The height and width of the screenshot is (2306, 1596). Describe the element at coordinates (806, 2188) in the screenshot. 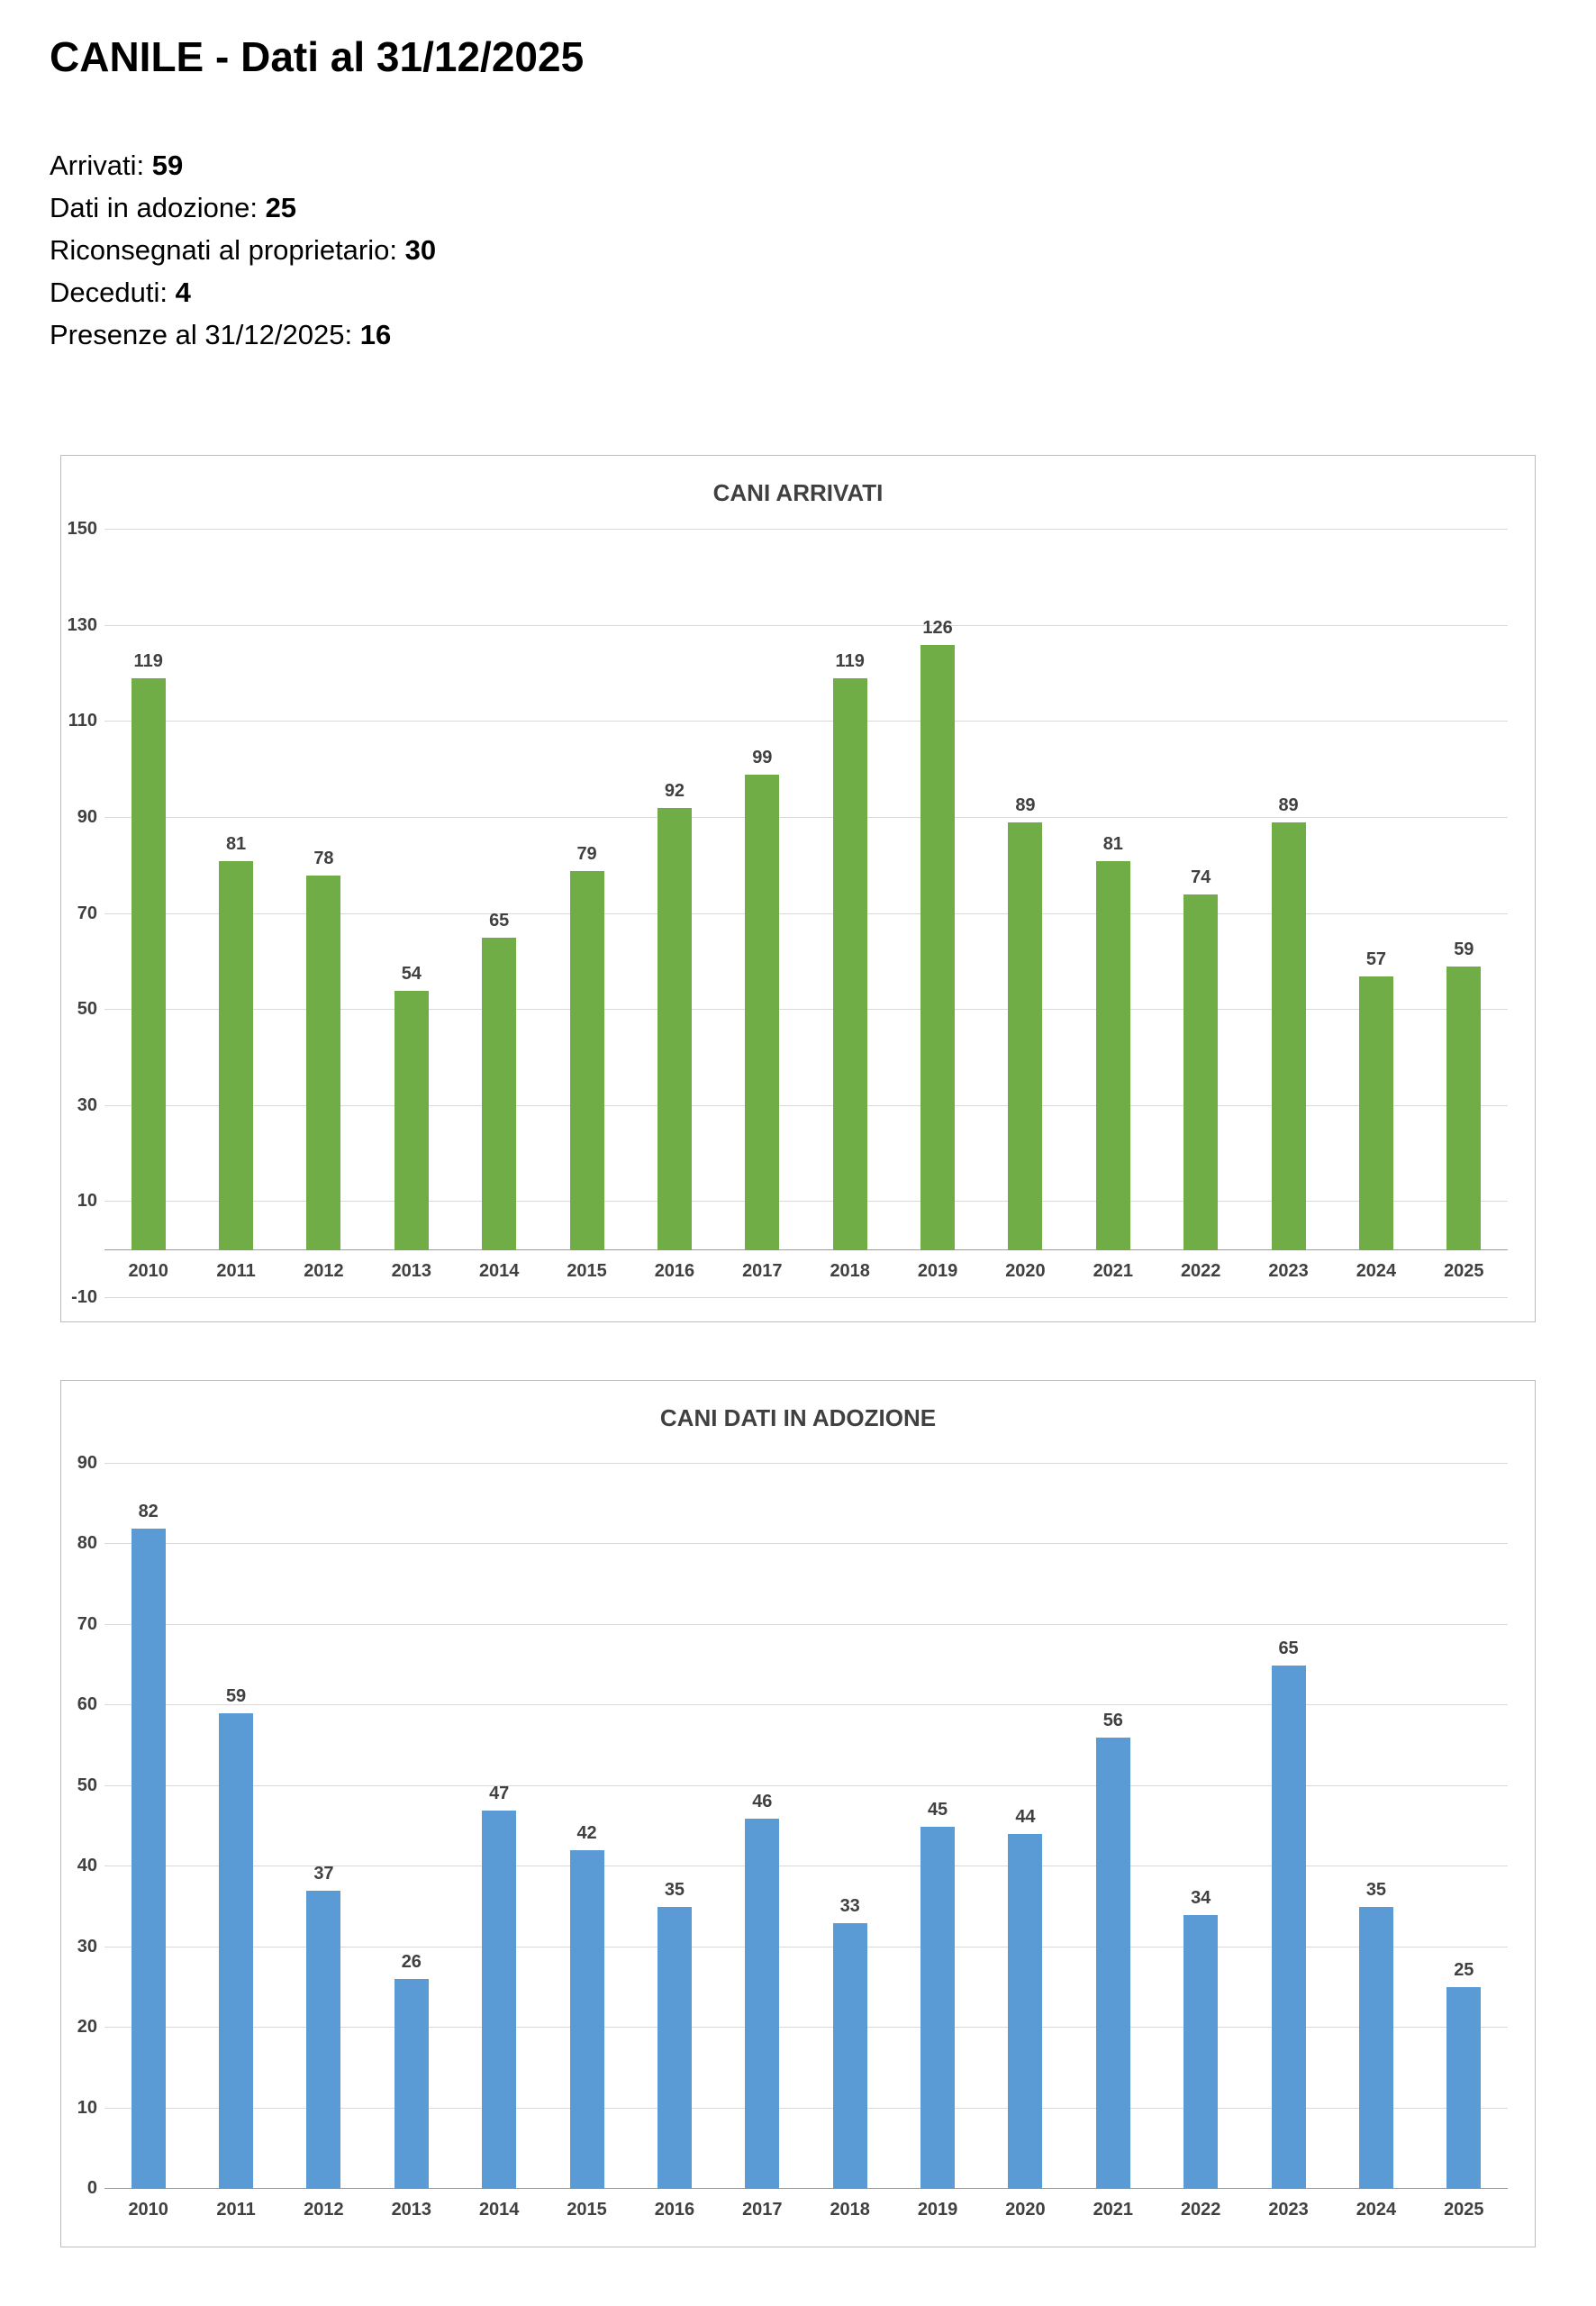

I see `x-axis-line` at that location.